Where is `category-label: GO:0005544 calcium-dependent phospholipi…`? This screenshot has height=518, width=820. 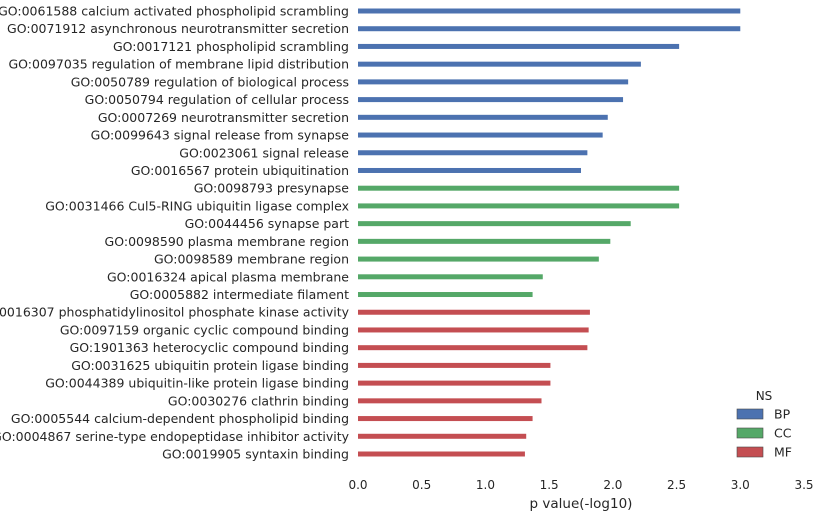
category-label: GO:0005544 calcium-dependent phospholipi… is located at coordinates (180, 418).